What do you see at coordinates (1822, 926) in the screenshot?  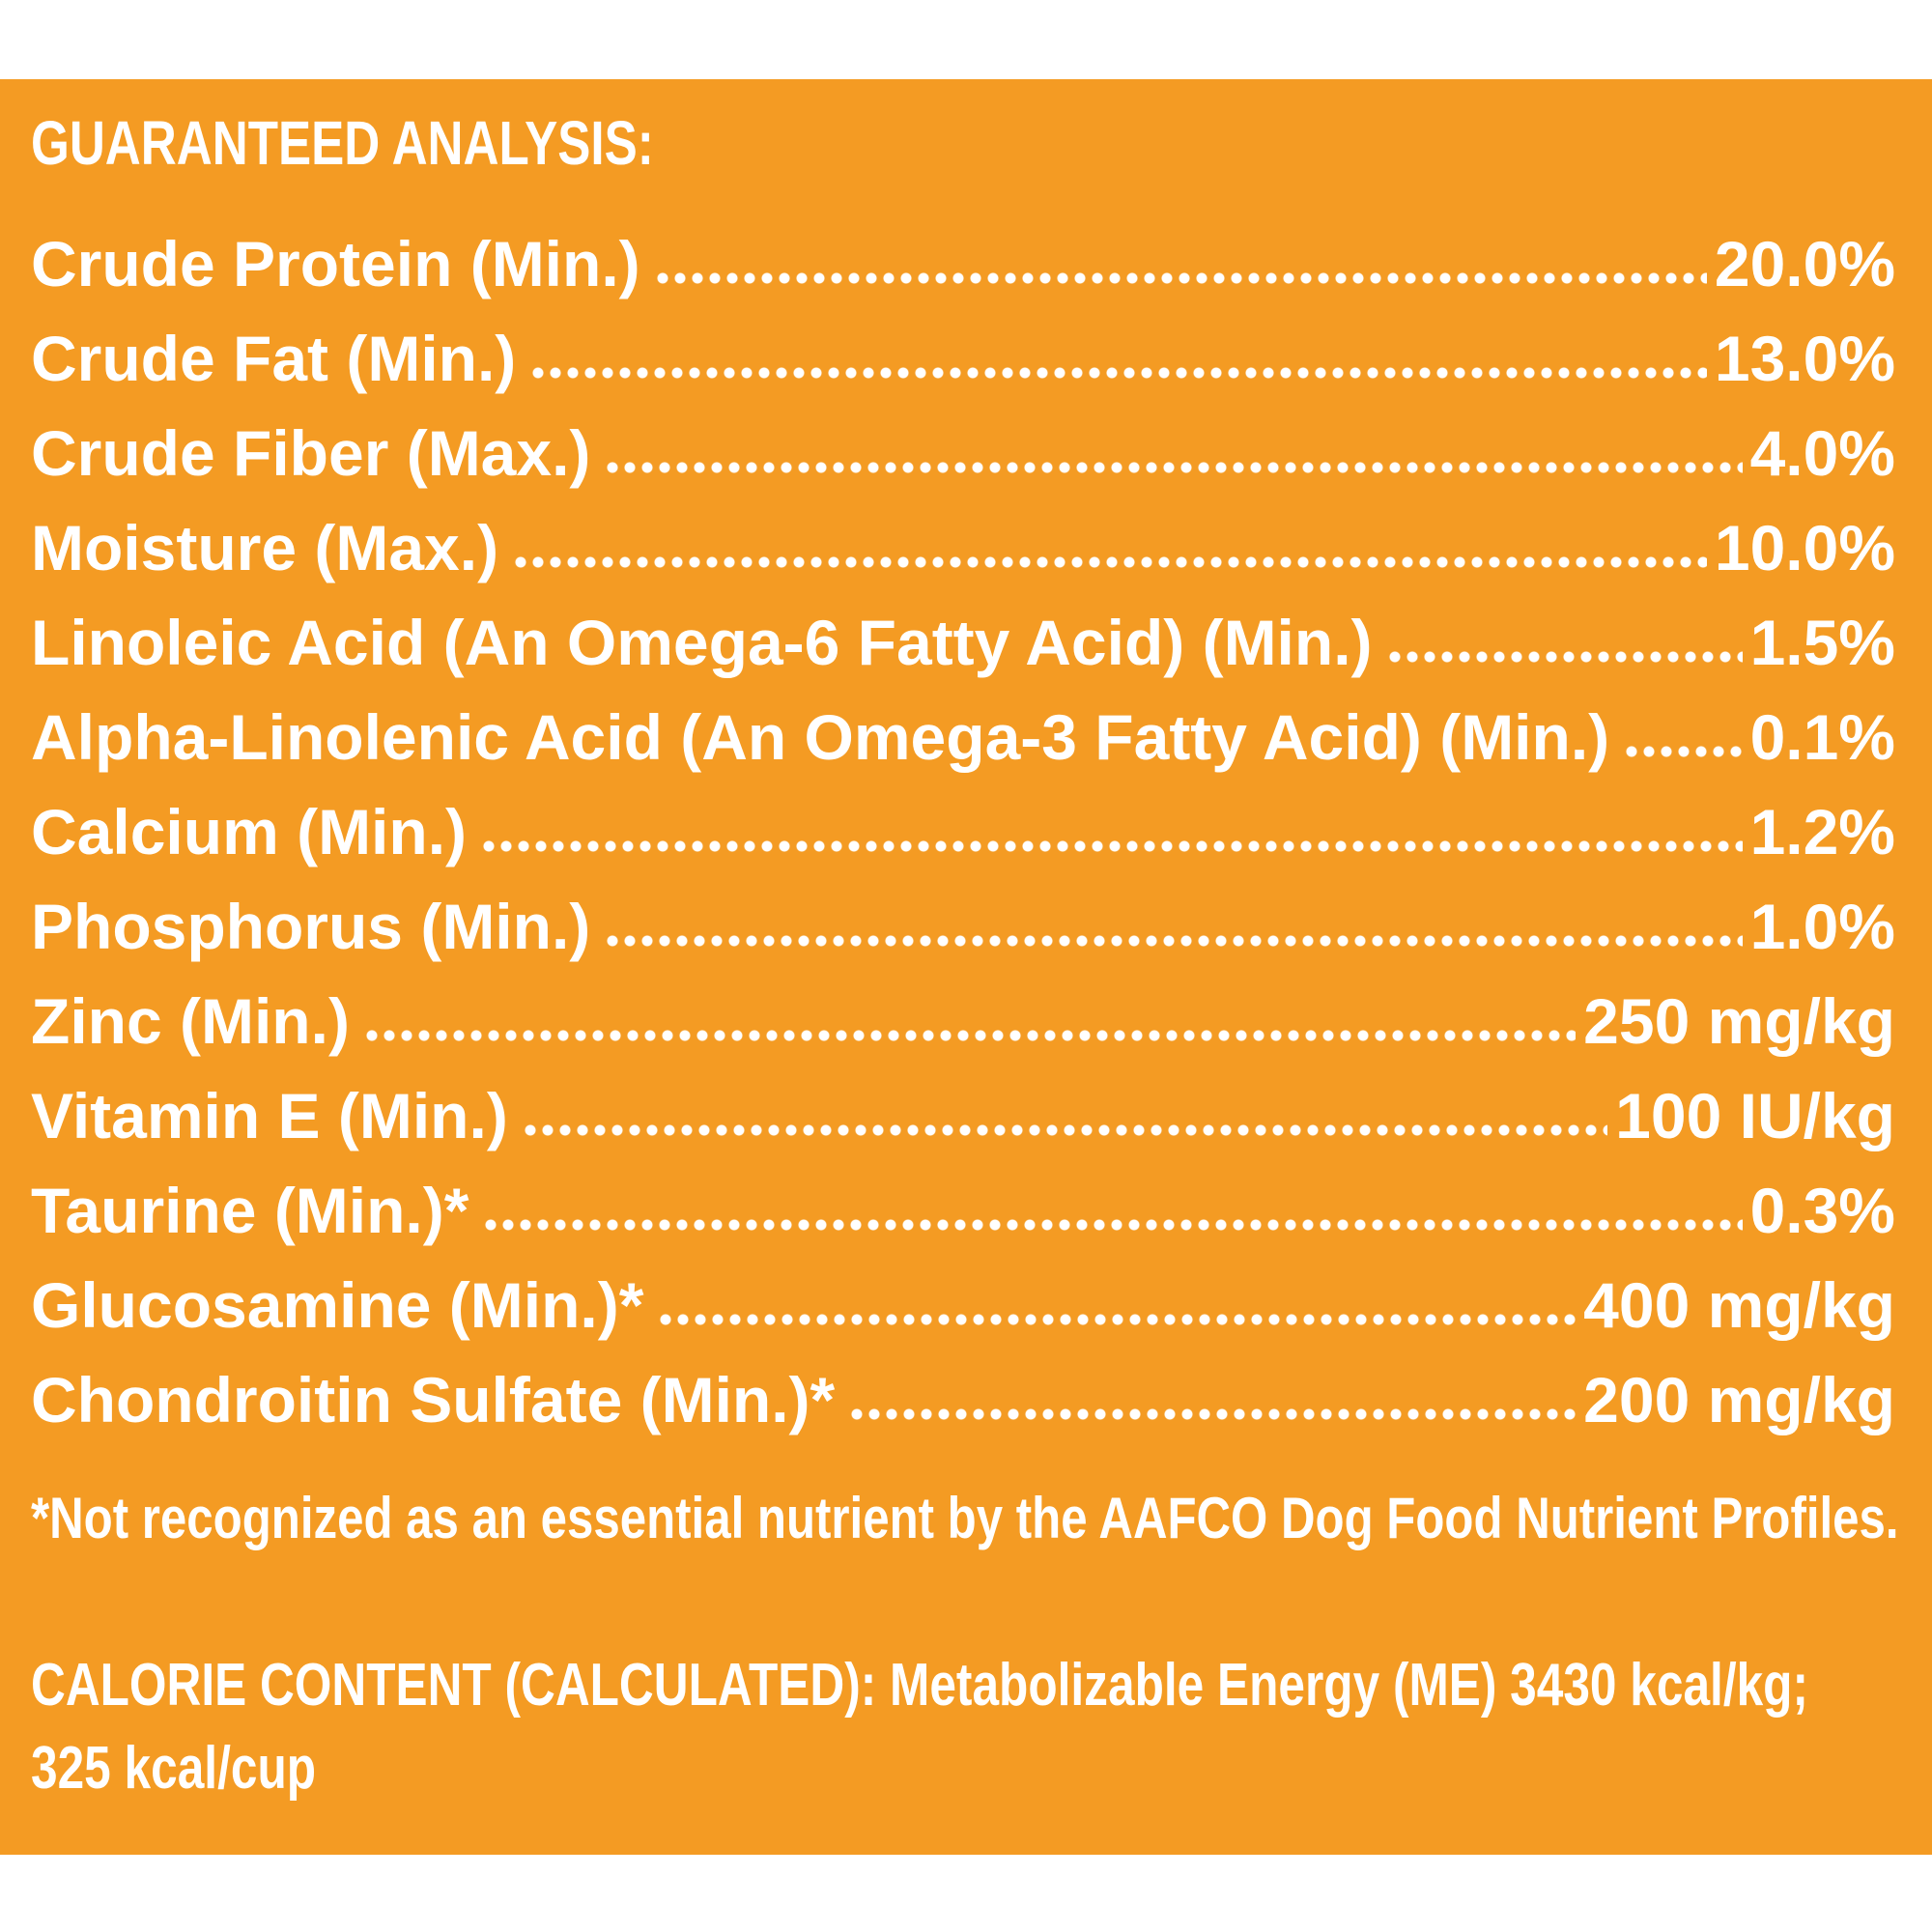 I see `nutrient-value: 1.0%` at bounding box center [1822, 926].